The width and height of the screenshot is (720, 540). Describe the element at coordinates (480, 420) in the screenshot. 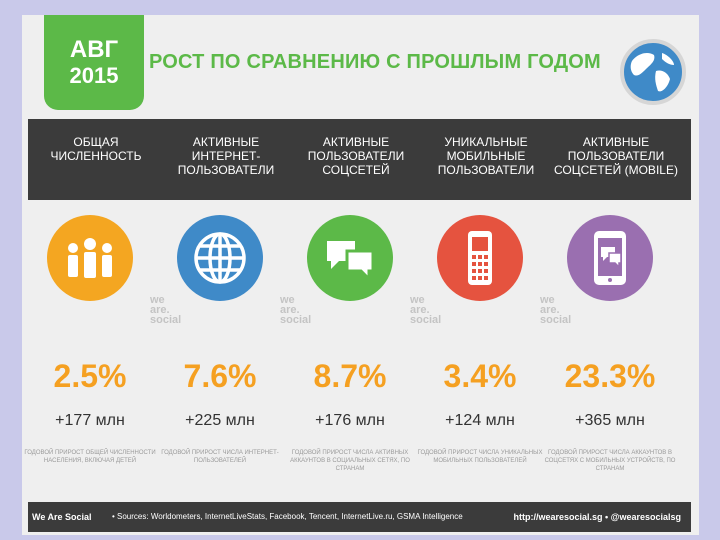

I see `growth-absolute-mobile: +124 млн` at that location.